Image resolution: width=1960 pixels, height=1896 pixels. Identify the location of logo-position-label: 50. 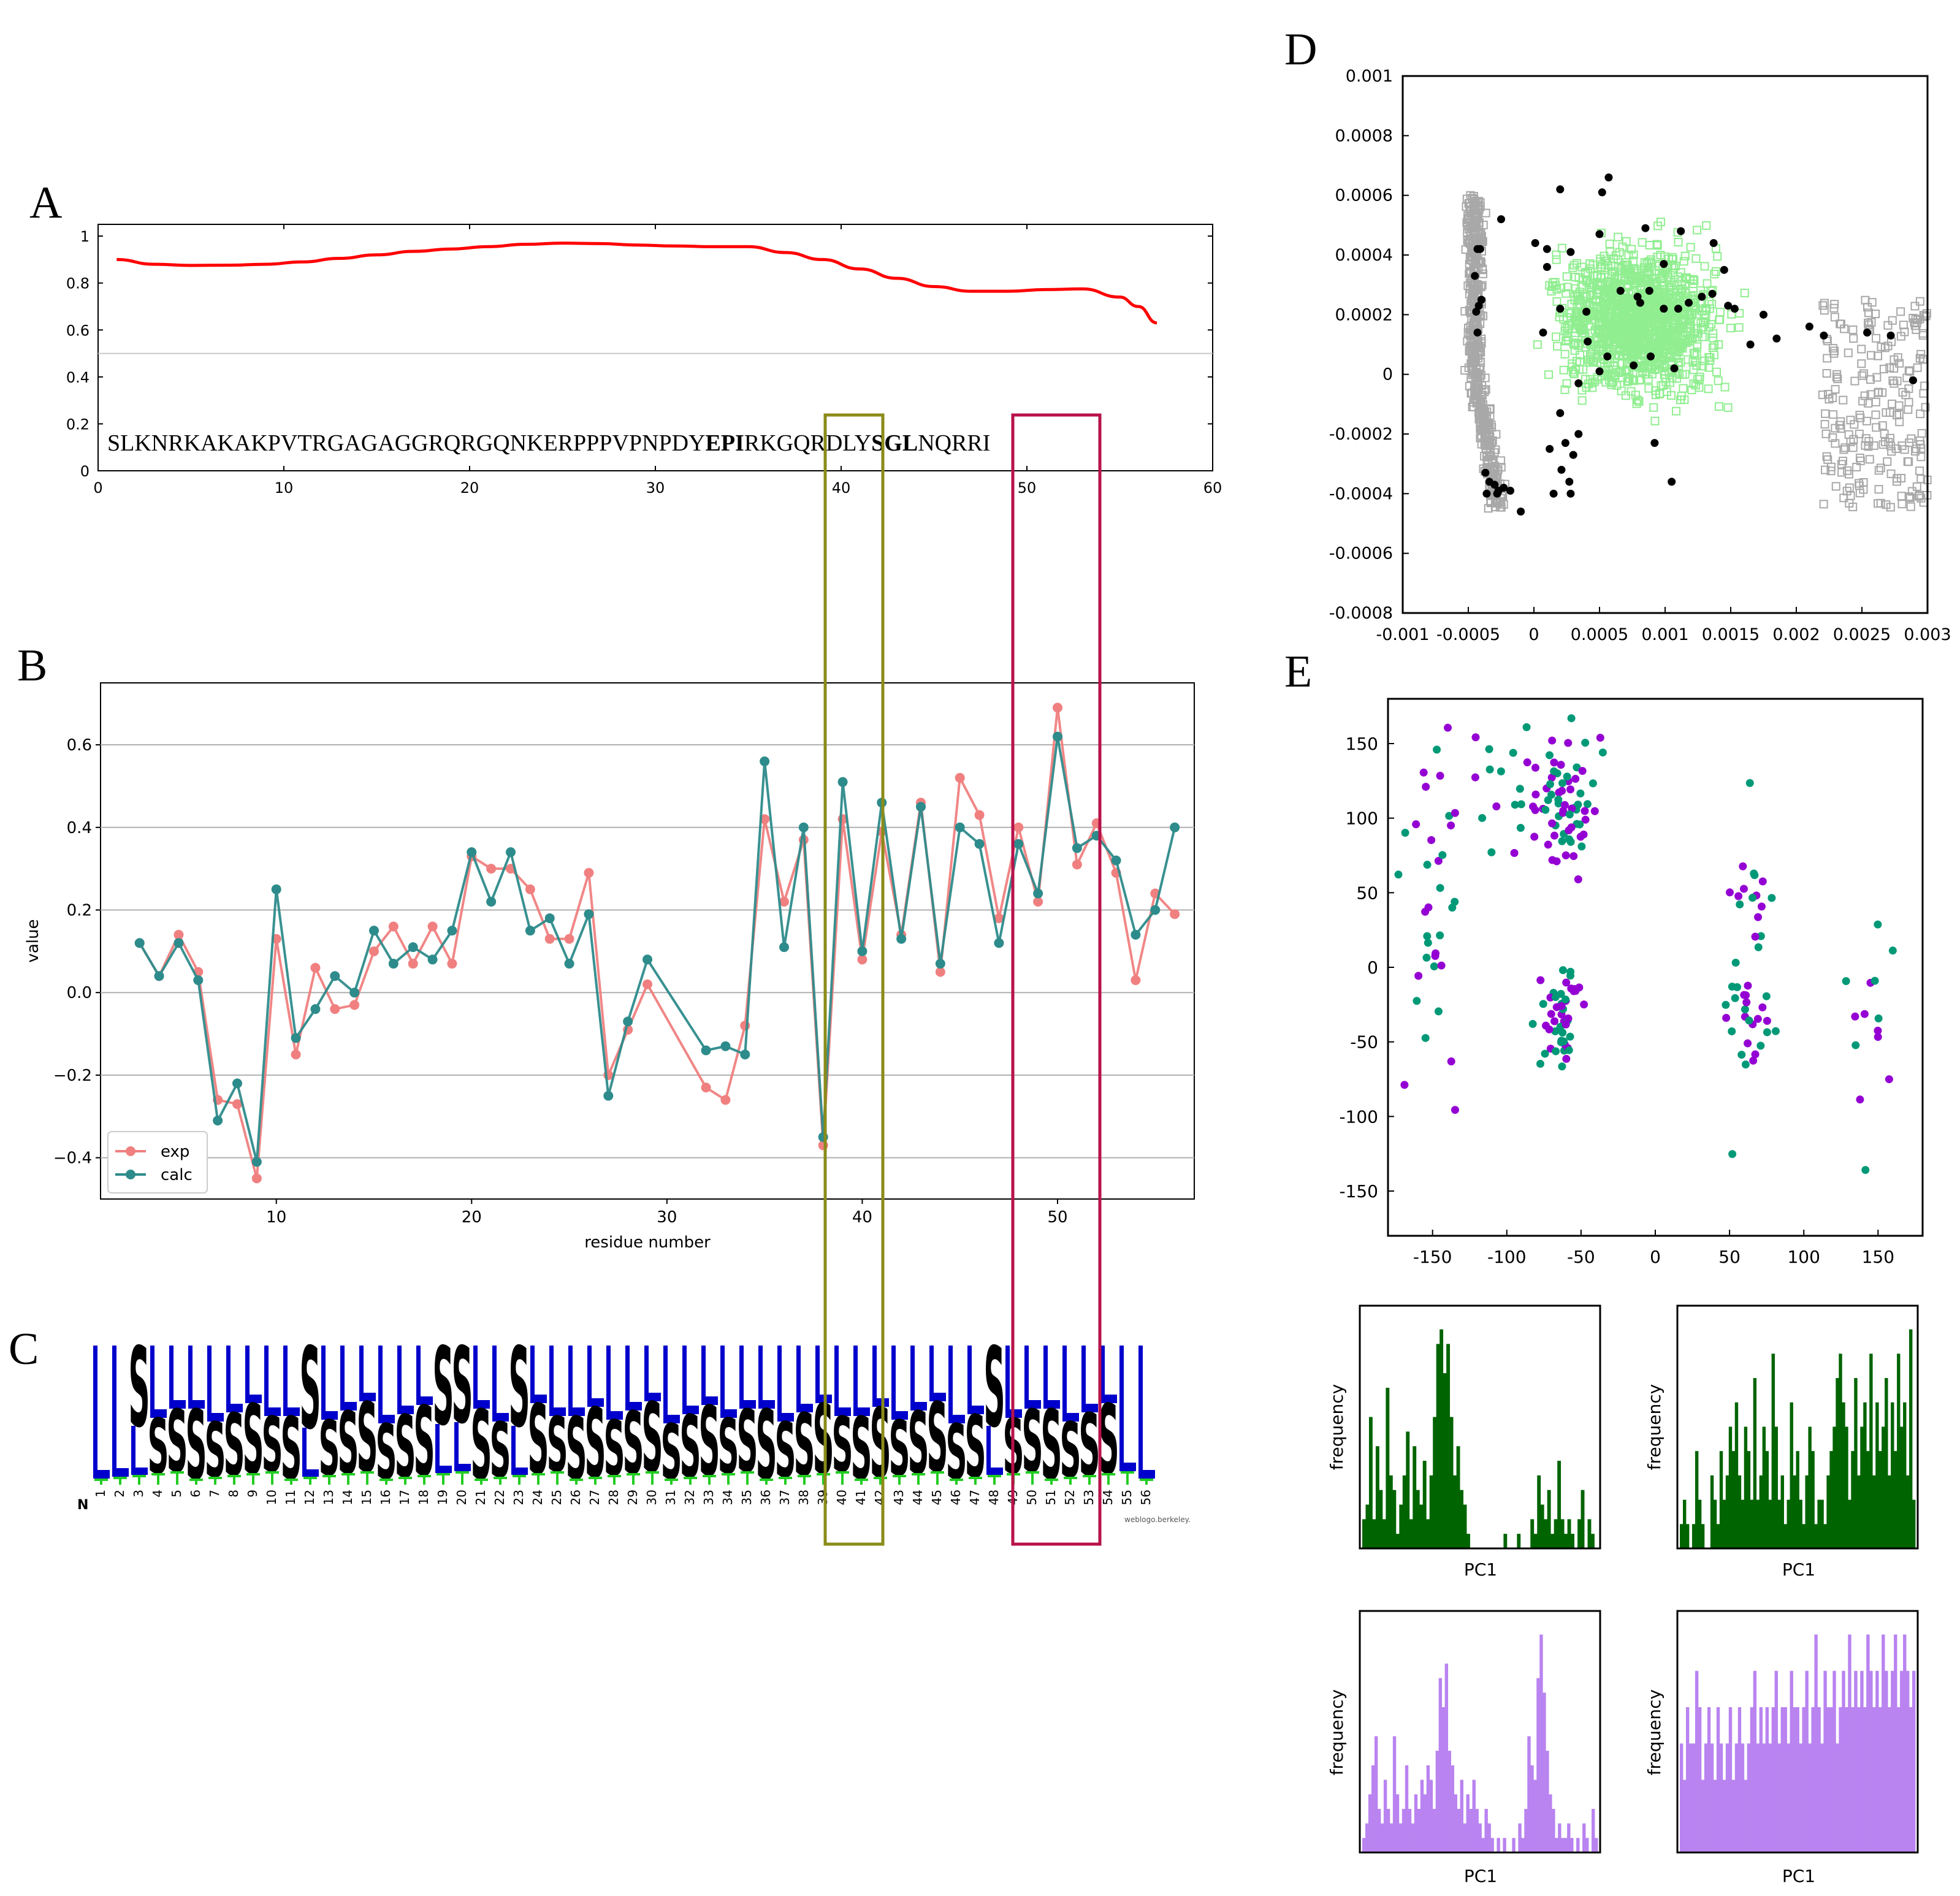
(1031, 1497).